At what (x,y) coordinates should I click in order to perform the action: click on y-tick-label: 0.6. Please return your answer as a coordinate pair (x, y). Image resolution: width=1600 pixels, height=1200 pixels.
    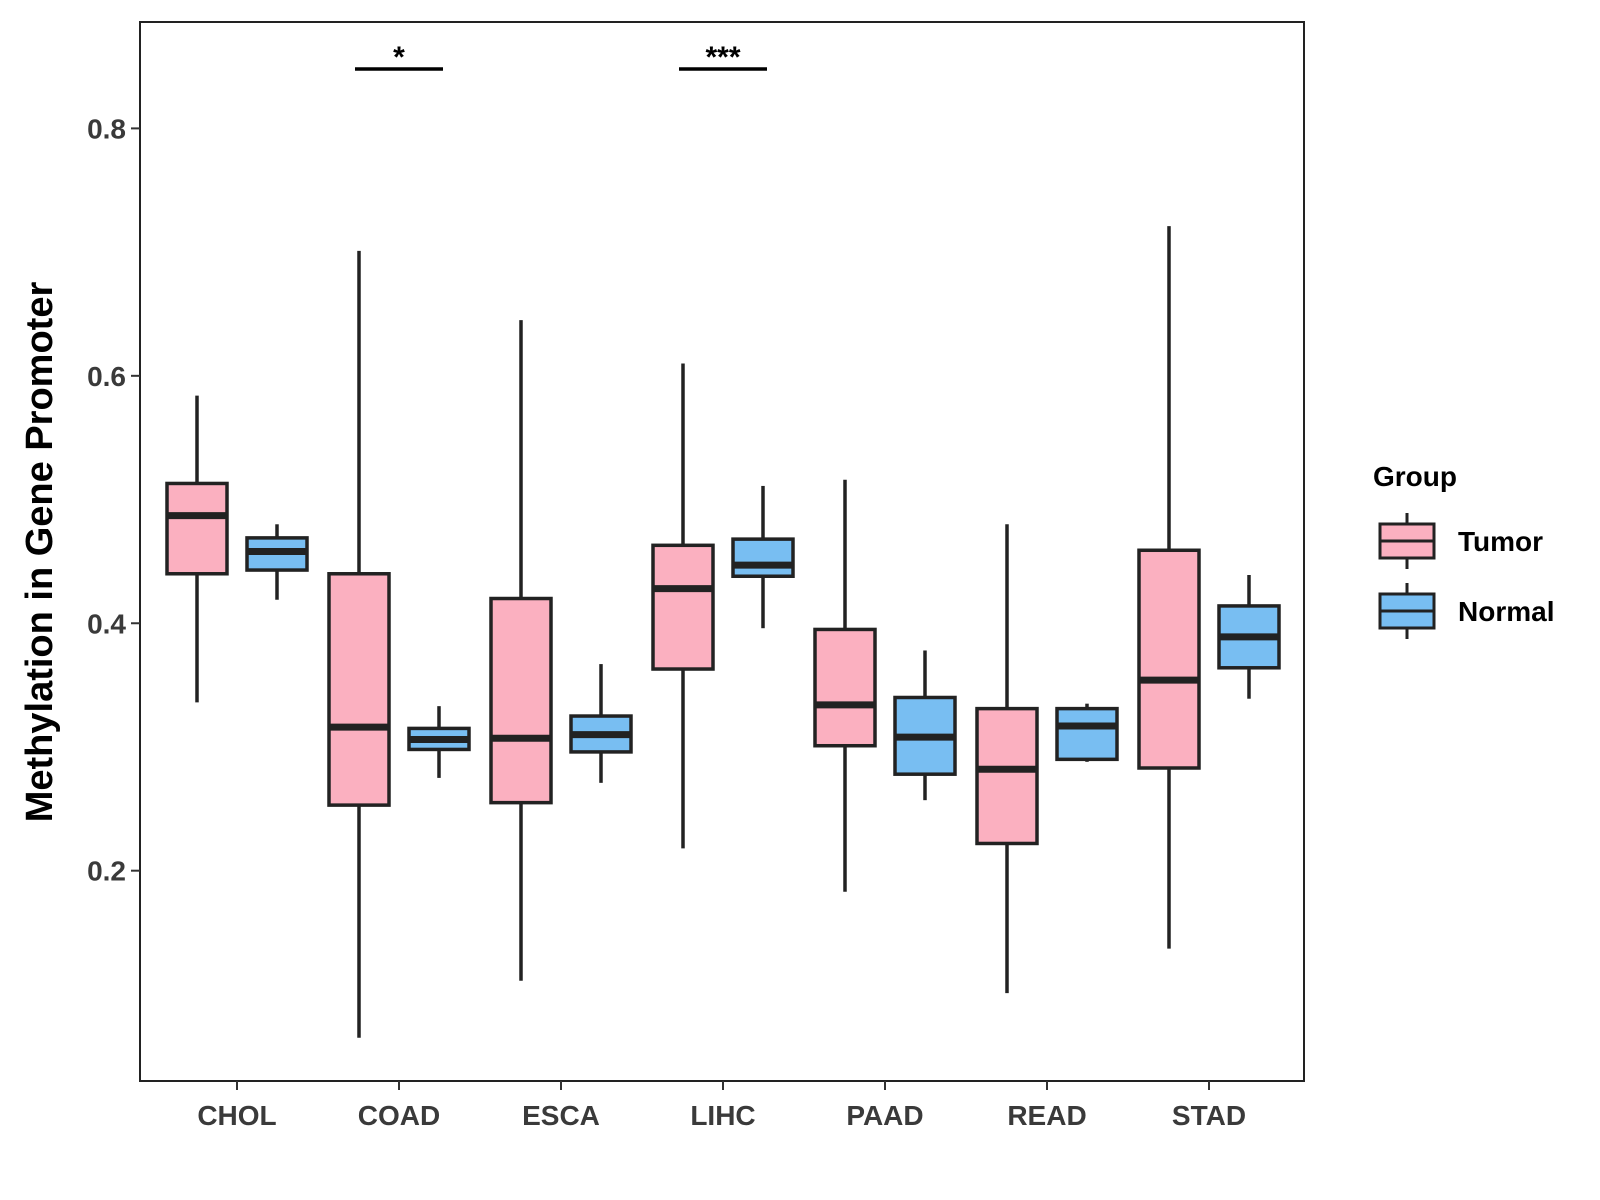
    Looking at the image, I should click on (106, 376).